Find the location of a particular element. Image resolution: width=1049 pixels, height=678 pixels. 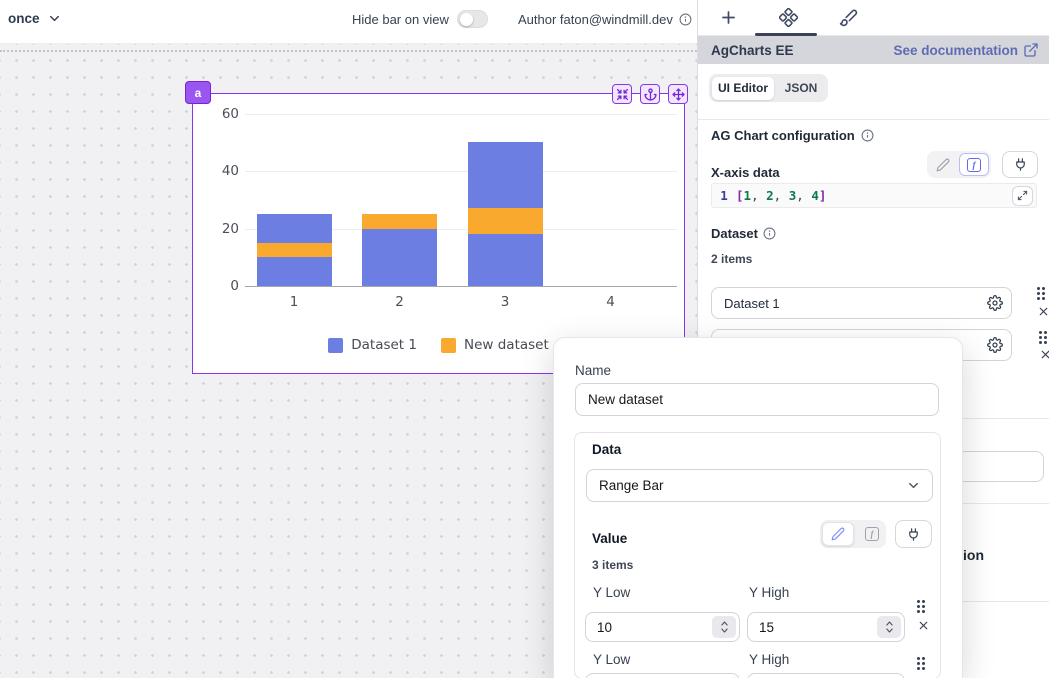

expand-component-button is located at coordinates (622, 94).